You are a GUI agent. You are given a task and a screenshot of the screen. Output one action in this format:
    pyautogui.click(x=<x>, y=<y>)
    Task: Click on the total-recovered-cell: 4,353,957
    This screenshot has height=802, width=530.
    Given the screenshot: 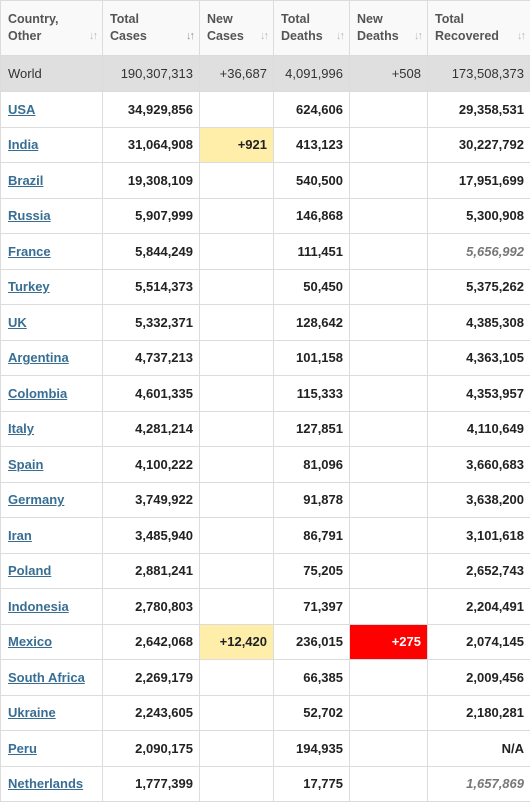 What is the action you would take?
    pyautogui.click(x=479, y=394)
    